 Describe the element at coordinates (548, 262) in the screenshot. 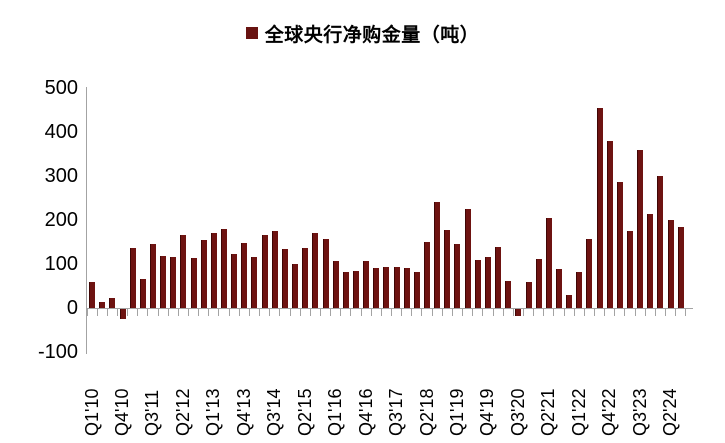

I see `bar-Q2'21` at that location.